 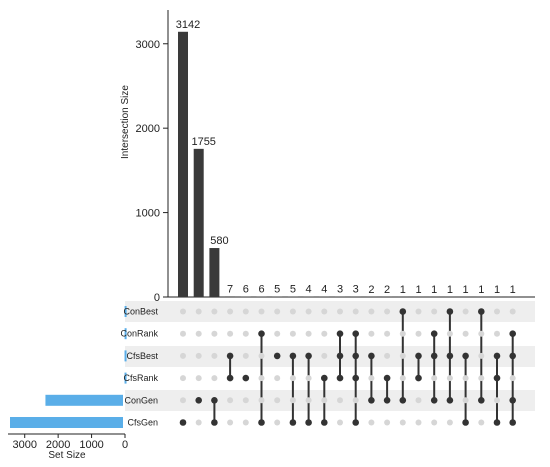 I want to click on stripe-congen, so click(x=330, y=400).